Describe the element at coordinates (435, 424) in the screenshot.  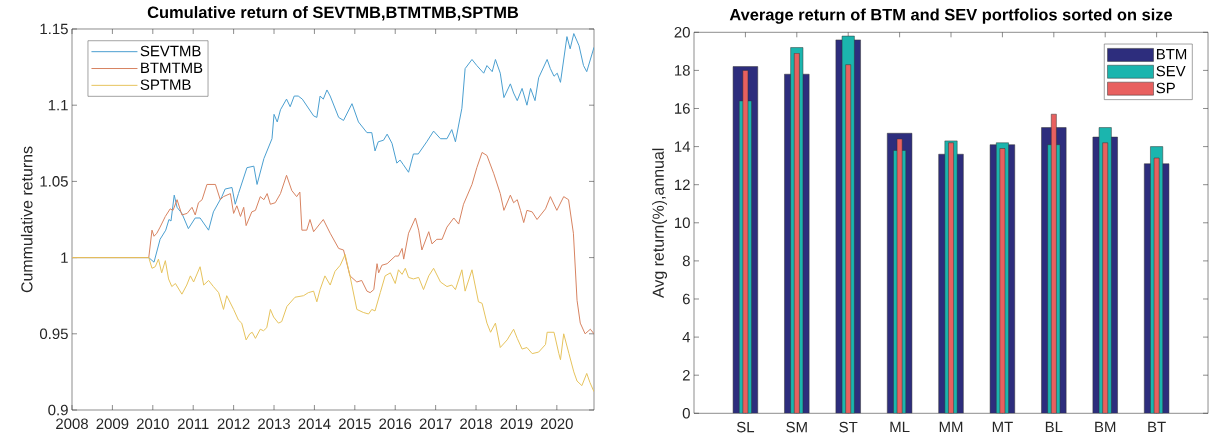
I see `x-tick-label: 2017` at that location.